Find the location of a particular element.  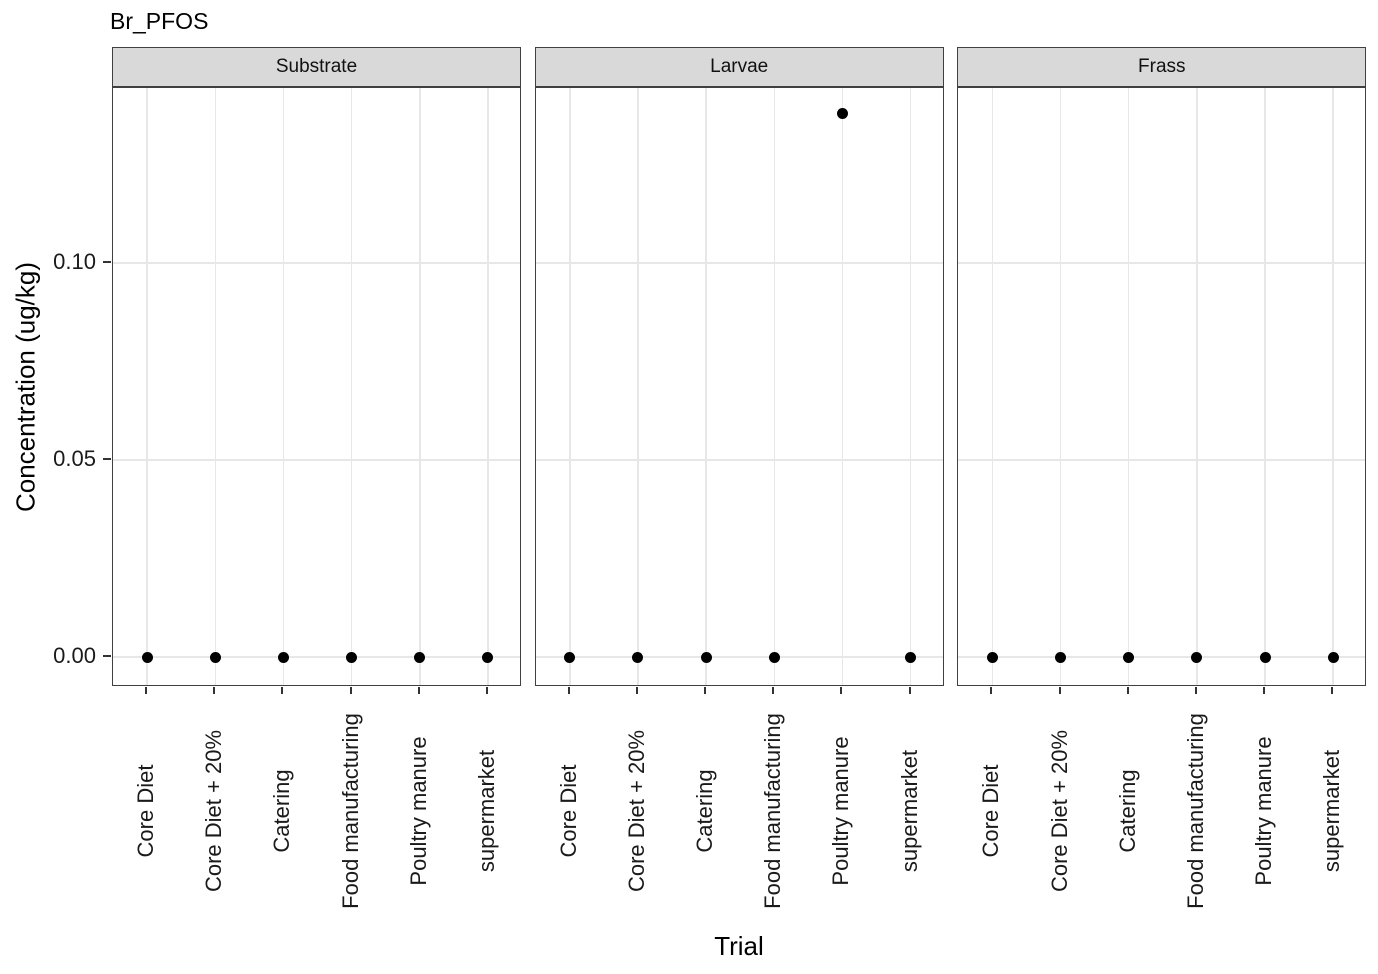

facet-strip-label-larvae: Larvae is located at coordinates (739, 66).